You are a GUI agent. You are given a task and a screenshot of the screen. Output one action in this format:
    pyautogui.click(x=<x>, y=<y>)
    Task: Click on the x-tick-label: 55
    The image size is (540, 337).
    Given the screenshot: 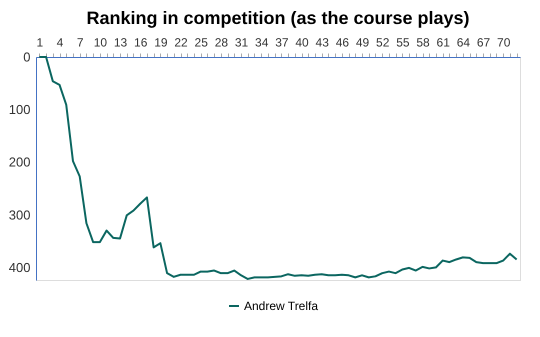 What is the action you would take?
    pyautogui.click(x=403, y=43)
    